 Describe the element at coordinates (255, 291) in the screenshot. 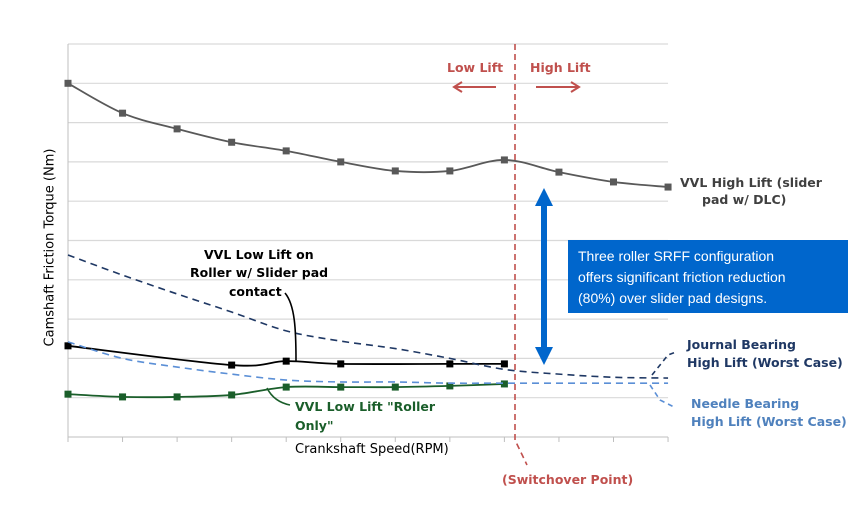

I see `roller-slider-label-3: contact` at that location.